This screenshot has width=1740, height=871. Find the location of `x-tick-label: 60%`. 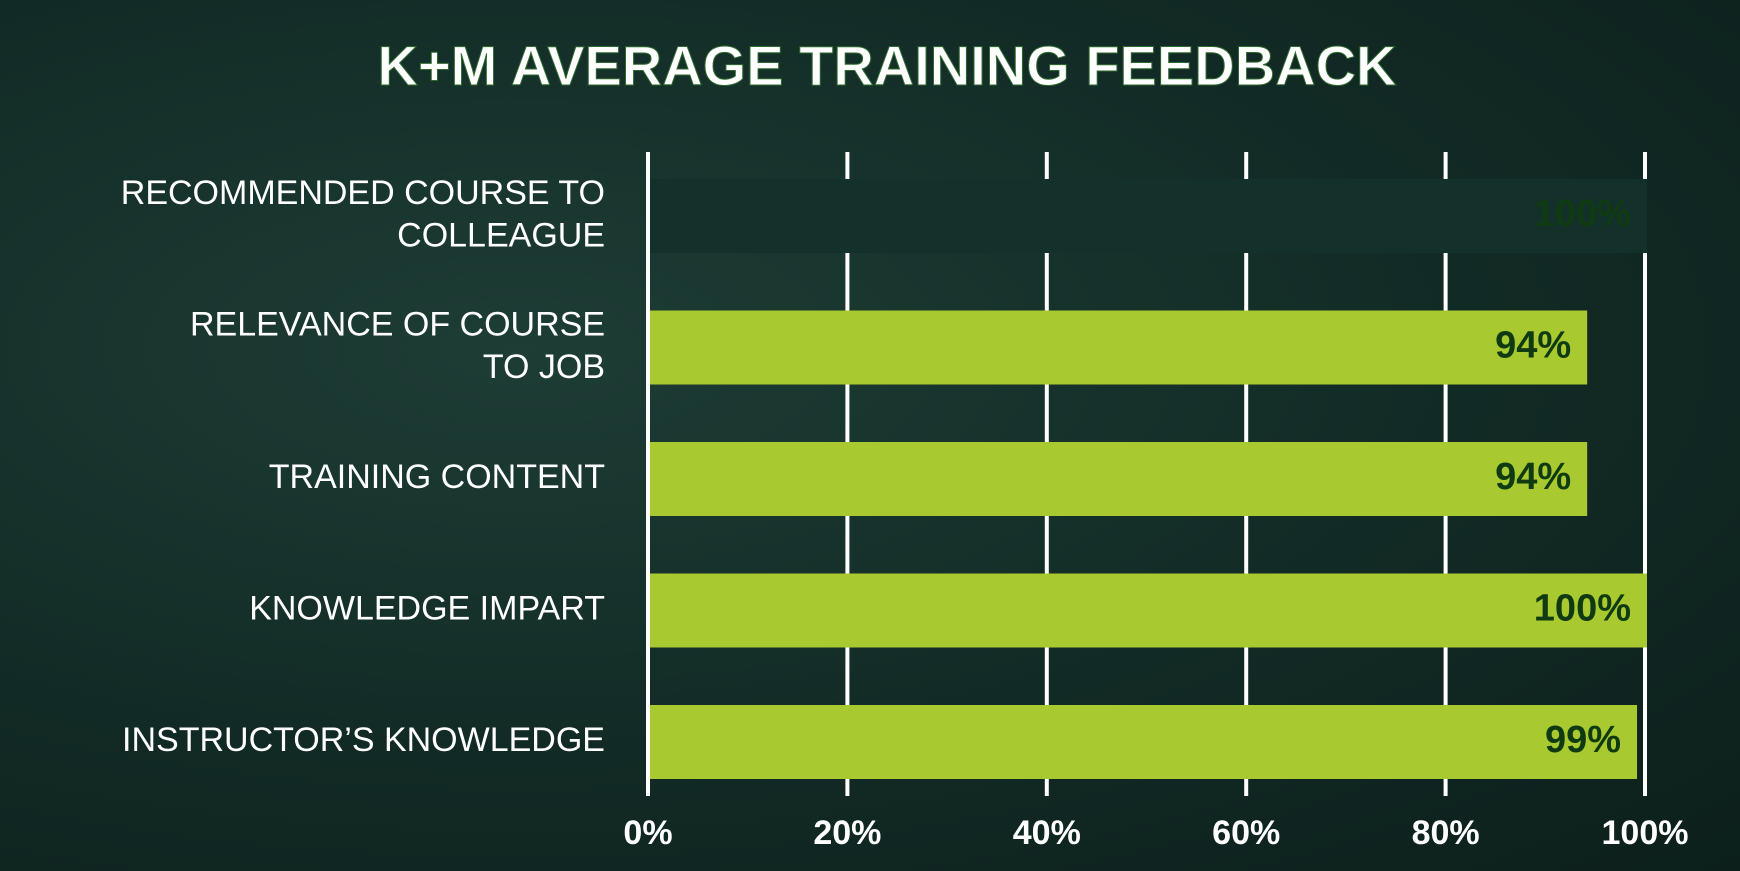

x-tick-label: 60% is located at coordinates (1246, 833).